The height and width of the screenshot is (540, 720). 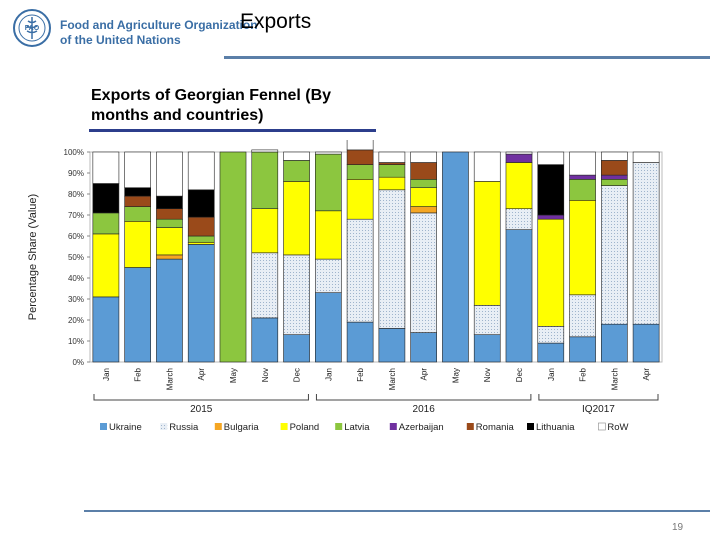 I want to click on legend-swatch-lithuania, so click(x=530, y=426).